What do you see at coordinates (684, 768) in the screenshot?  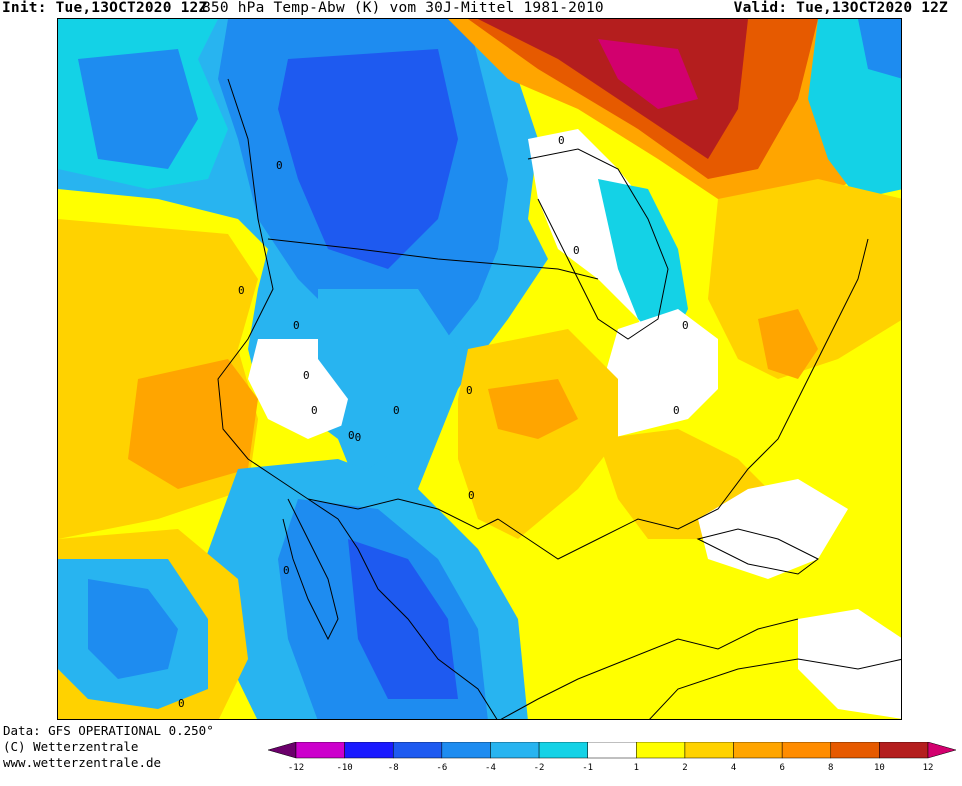 I see `legend-tick-label: 2` at bounding box center [684, 768].